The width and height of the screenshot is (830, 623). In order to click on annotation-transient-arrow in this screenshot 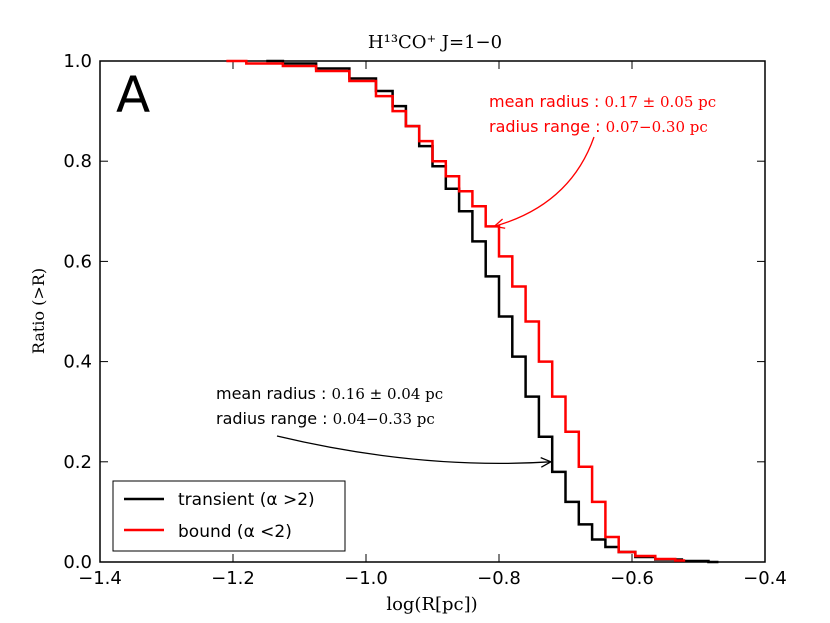, I will do `click(413, 450)`.